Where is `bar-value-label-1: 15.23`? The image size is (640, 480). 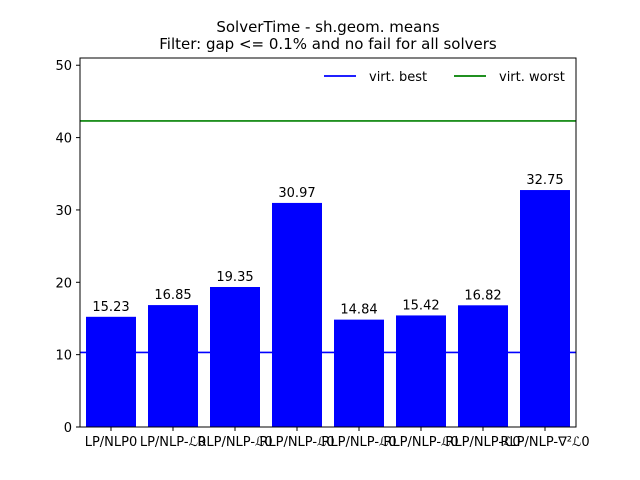 bar-value-label-1: 15.23 is located at coordinates (110, 307).